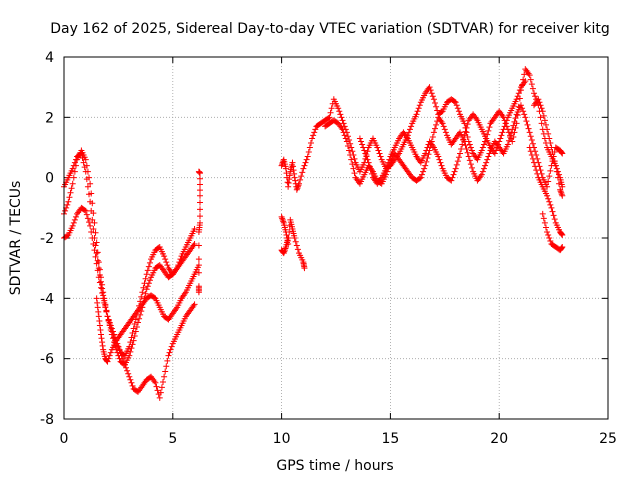 The image size is (640, 480). Describe the element at coordinates (285, 246) in the screenshot. I see `series-track-h` at that location.